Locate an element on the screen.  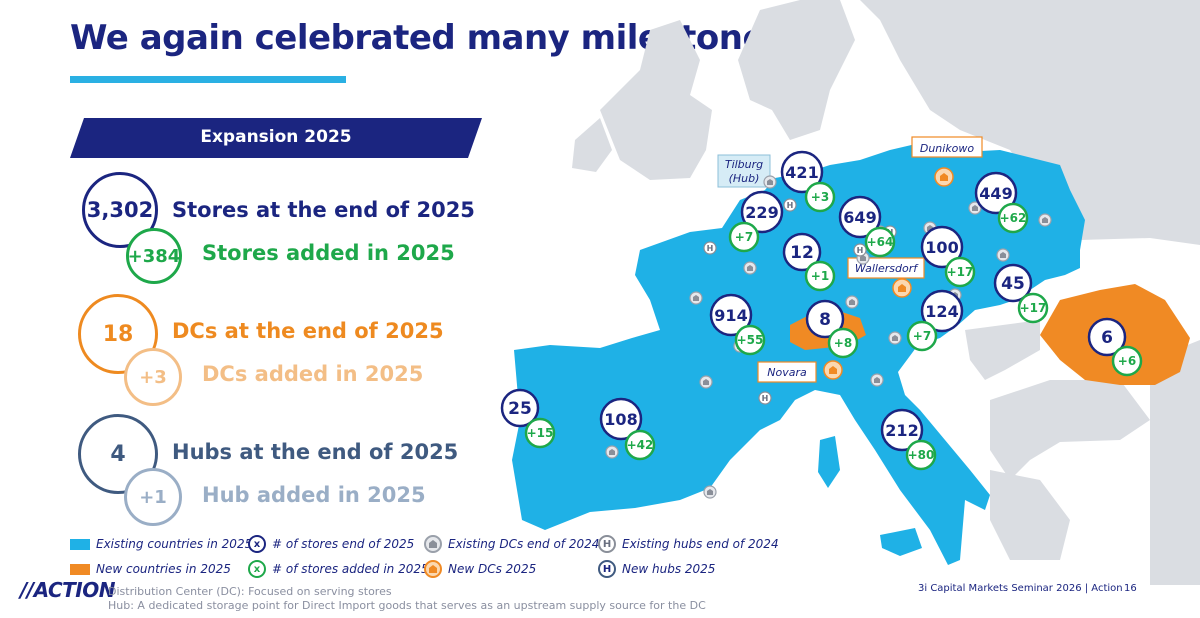
stores-added-marker: +6 is located at coordinates (1127, 361).